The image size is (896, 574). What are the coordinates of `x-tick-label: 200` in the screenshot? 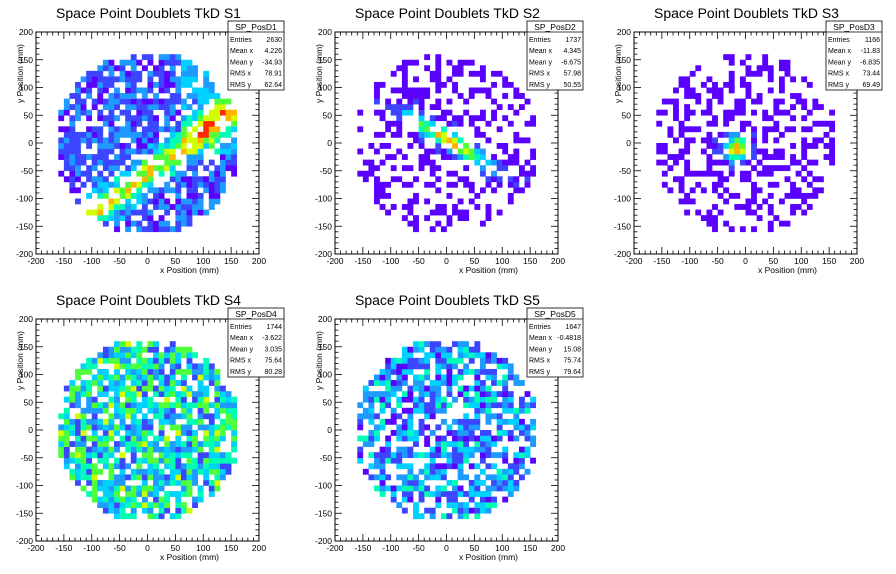 It's located at (259, 261).